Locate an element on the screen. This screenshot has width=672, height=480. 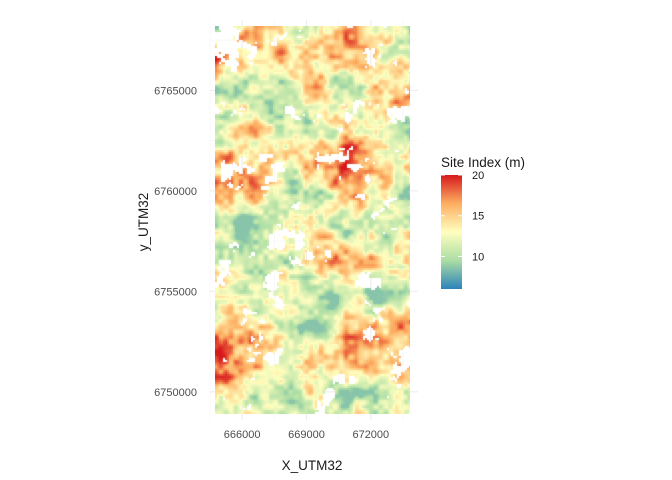
x-axis-title: X_UTM32 is located at coordinates (312, 465).